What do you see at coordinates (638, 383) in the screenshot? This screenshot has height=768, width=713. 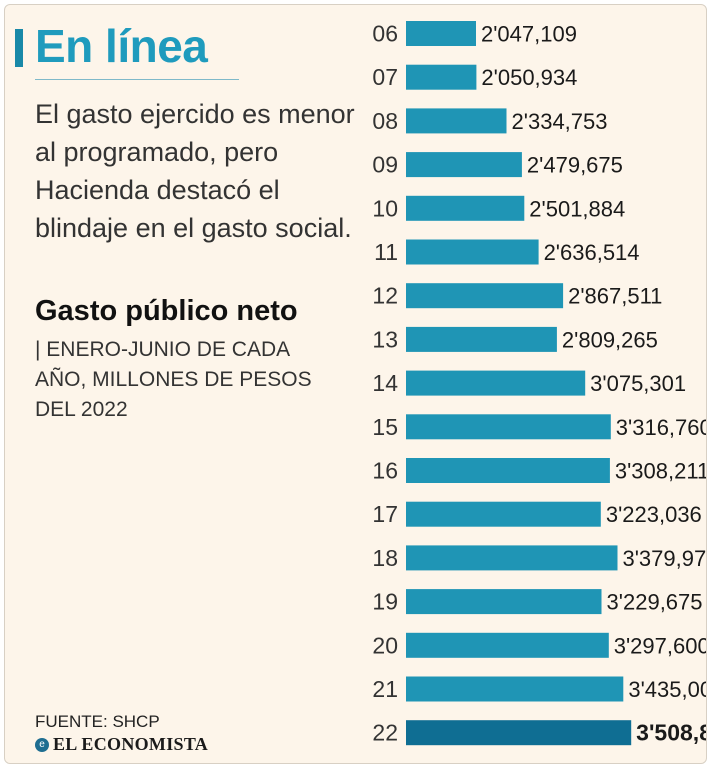 I see `value-label-14: 3'075,301` at bounding box center [638, 383].